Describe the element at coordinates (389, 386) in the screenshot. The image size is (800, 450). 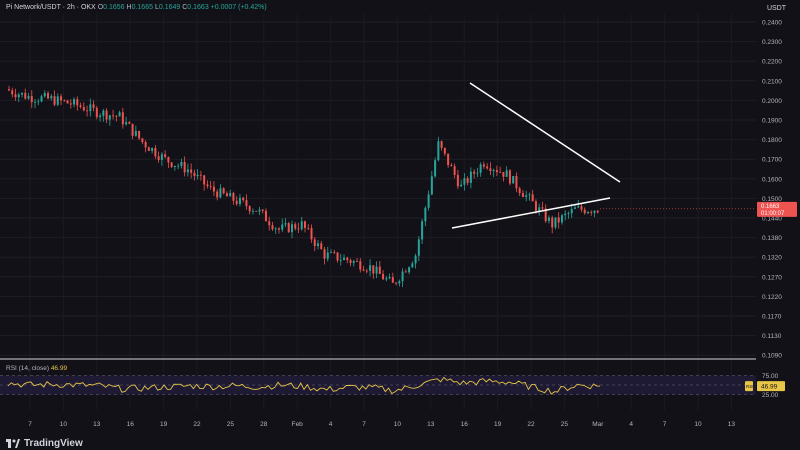
I see `rsi-pane: 75.00 25.00` at that location.